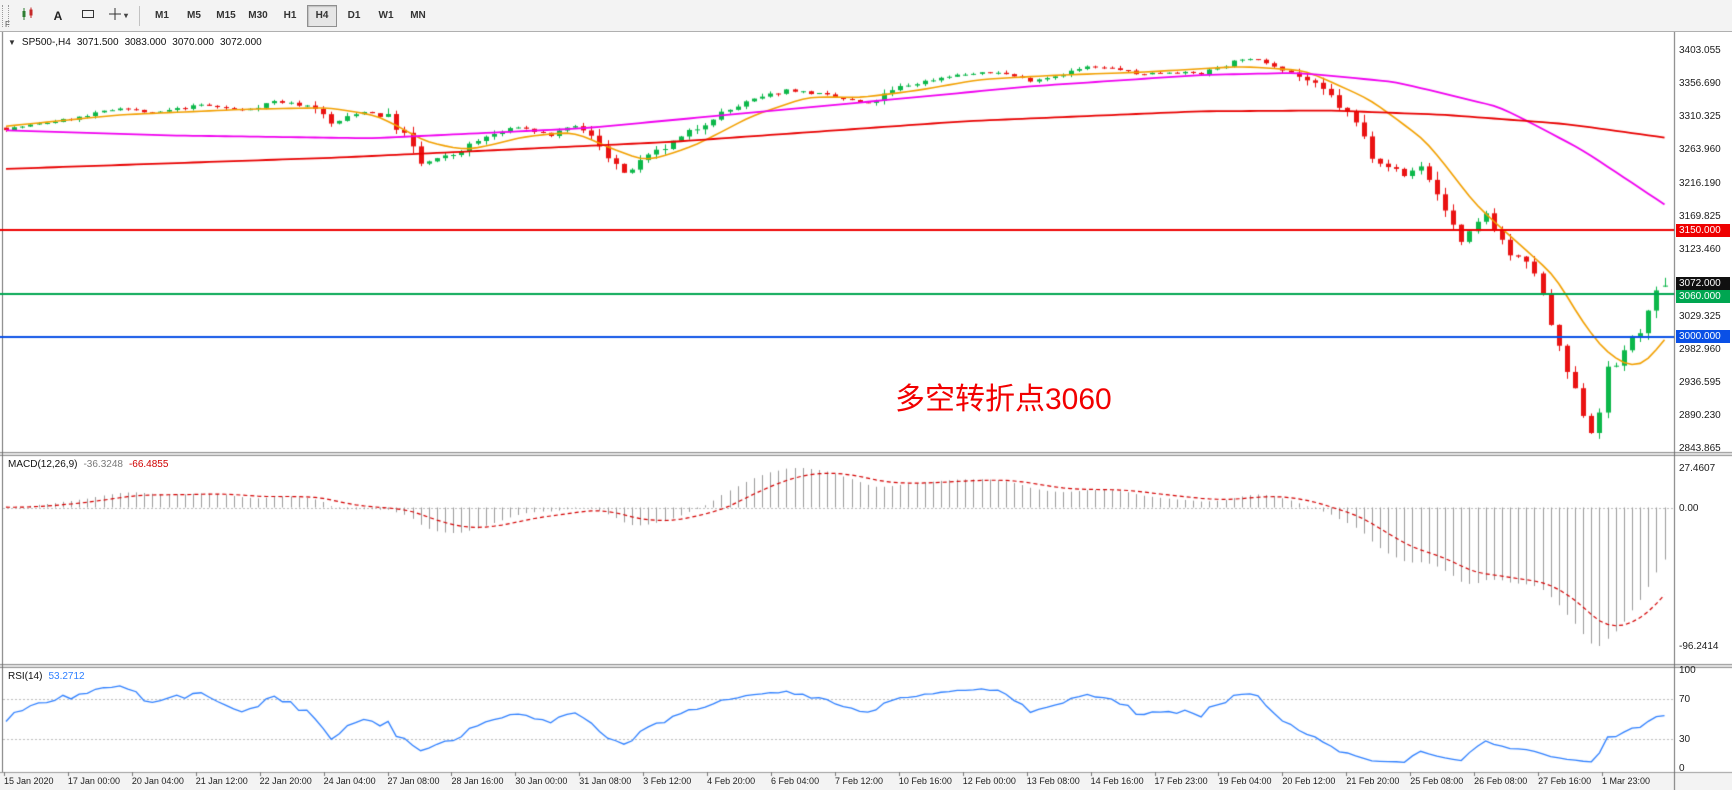  I want to click on timeframe-group: M1 M5 M15 M30 H1 H4 D1 W1 MN, so click(290, 15).